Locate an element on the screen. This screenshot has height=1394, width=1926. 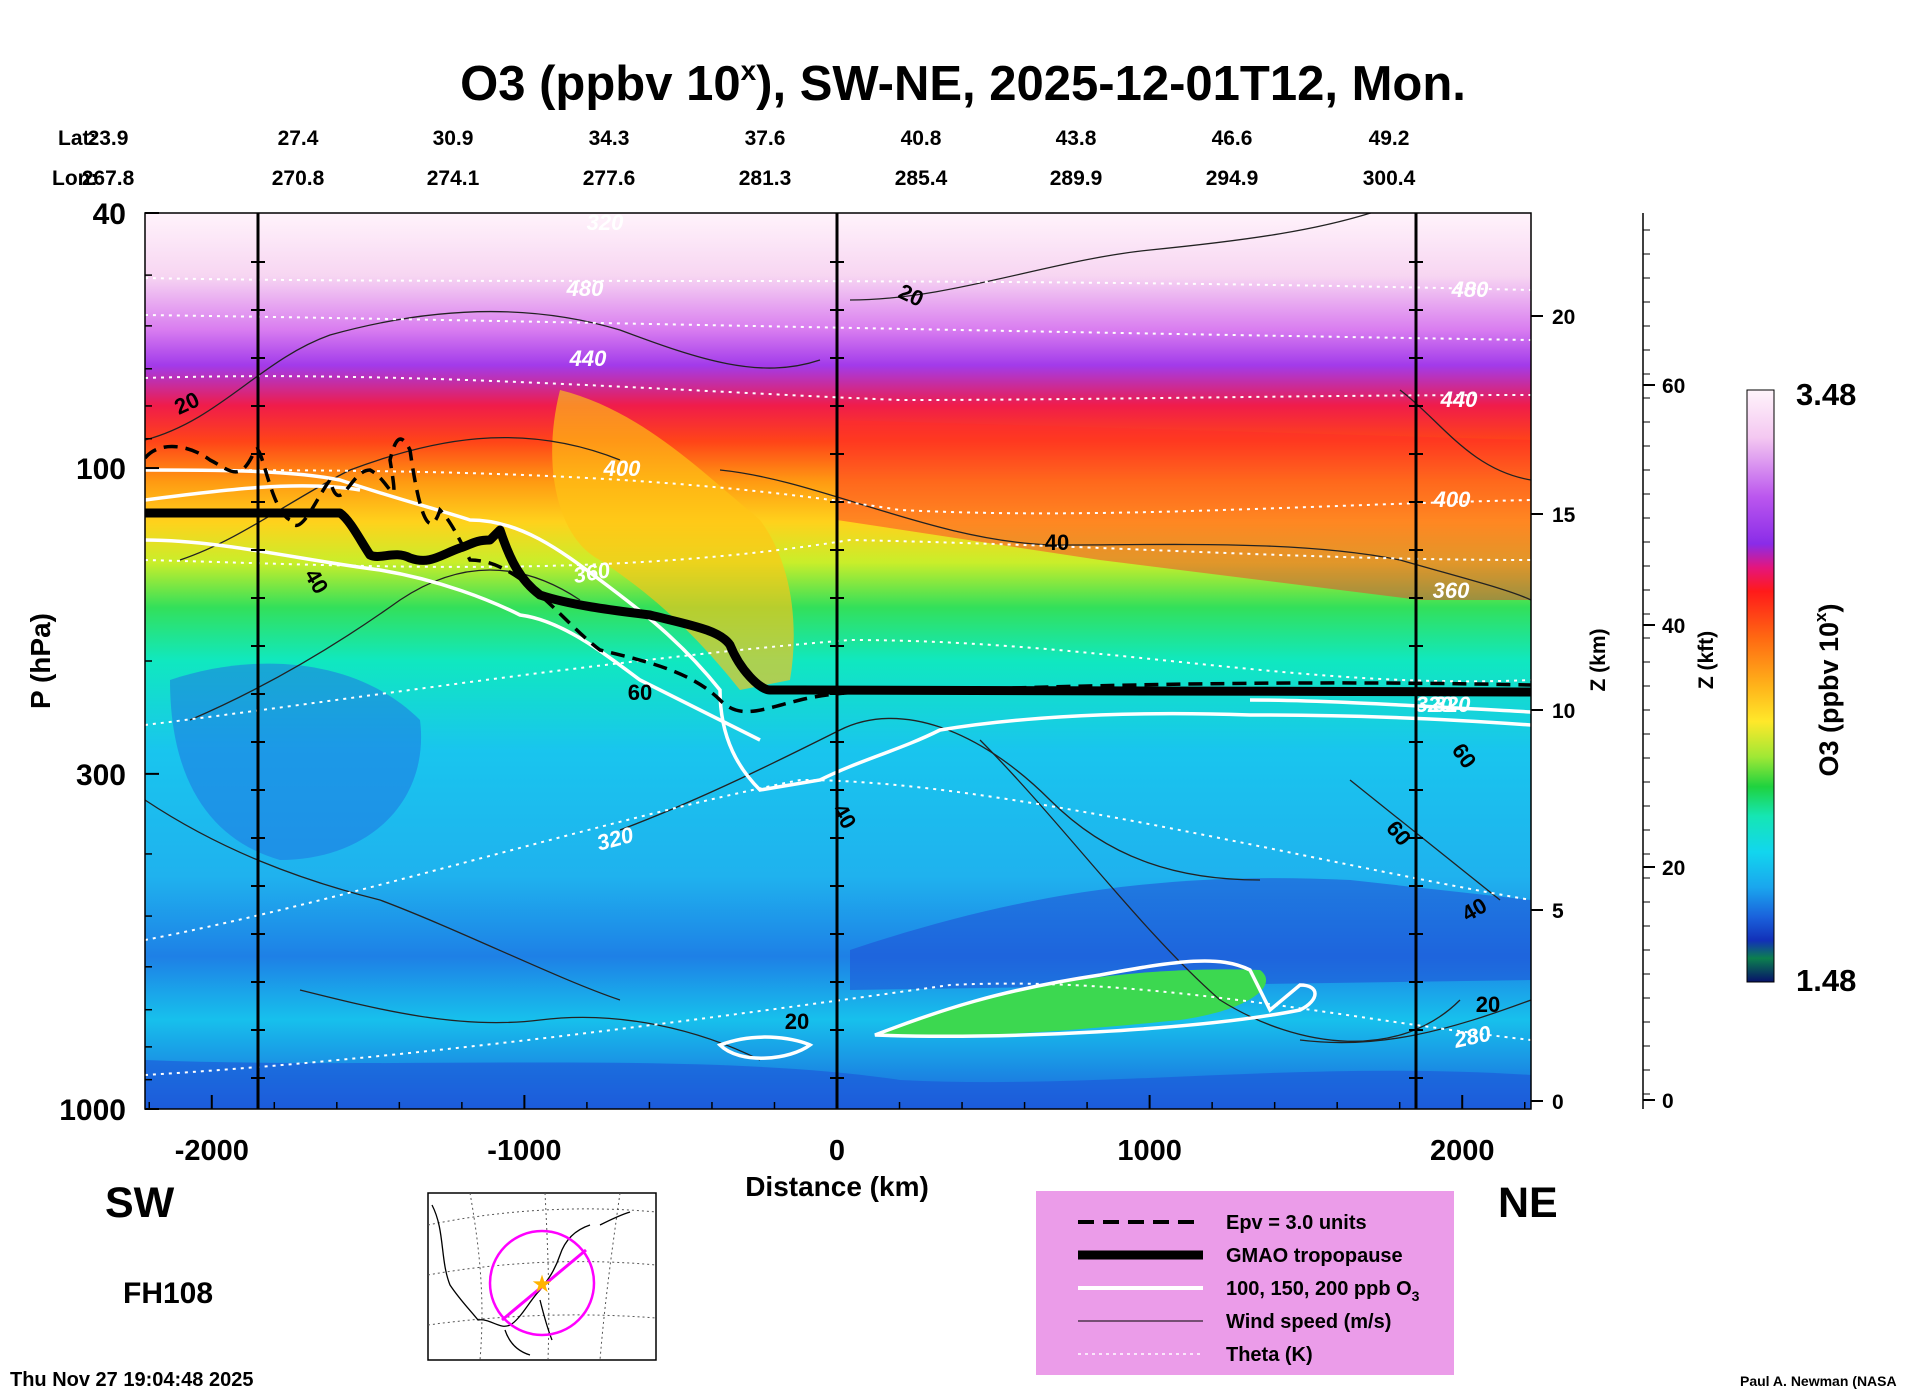
lon-value: 267.8 is located at coordinates (108, 178).